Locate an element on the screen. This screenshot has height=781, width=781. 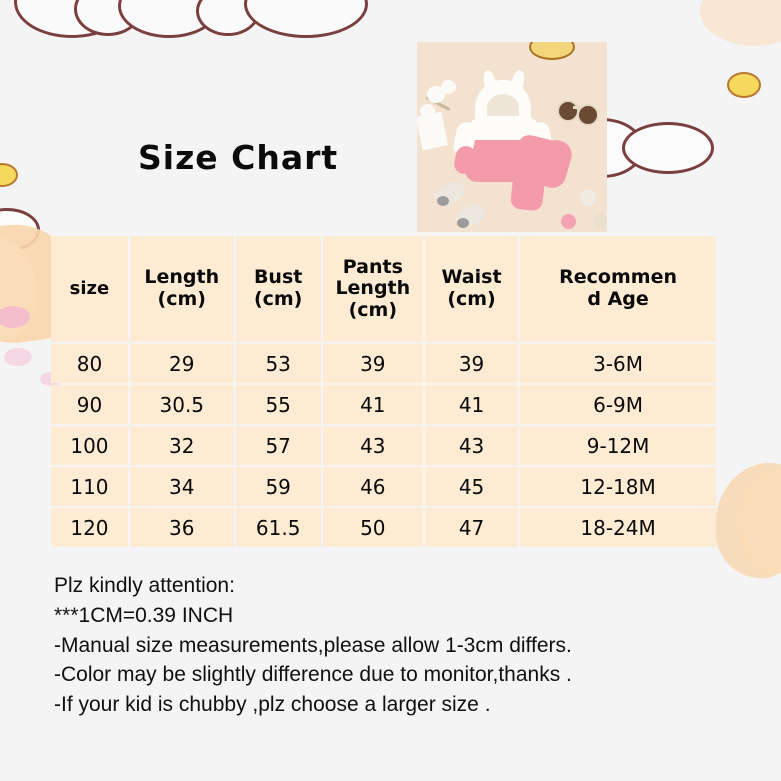
cell-bust: 57 is located at coordinates (278, 445).